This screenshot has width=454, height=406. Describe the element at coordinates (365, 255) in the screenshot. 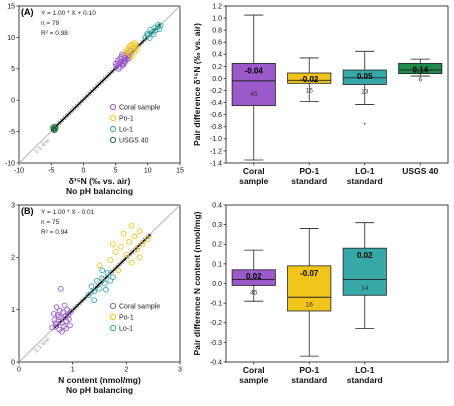

I see `mean-value-label: 0.02` at that location.